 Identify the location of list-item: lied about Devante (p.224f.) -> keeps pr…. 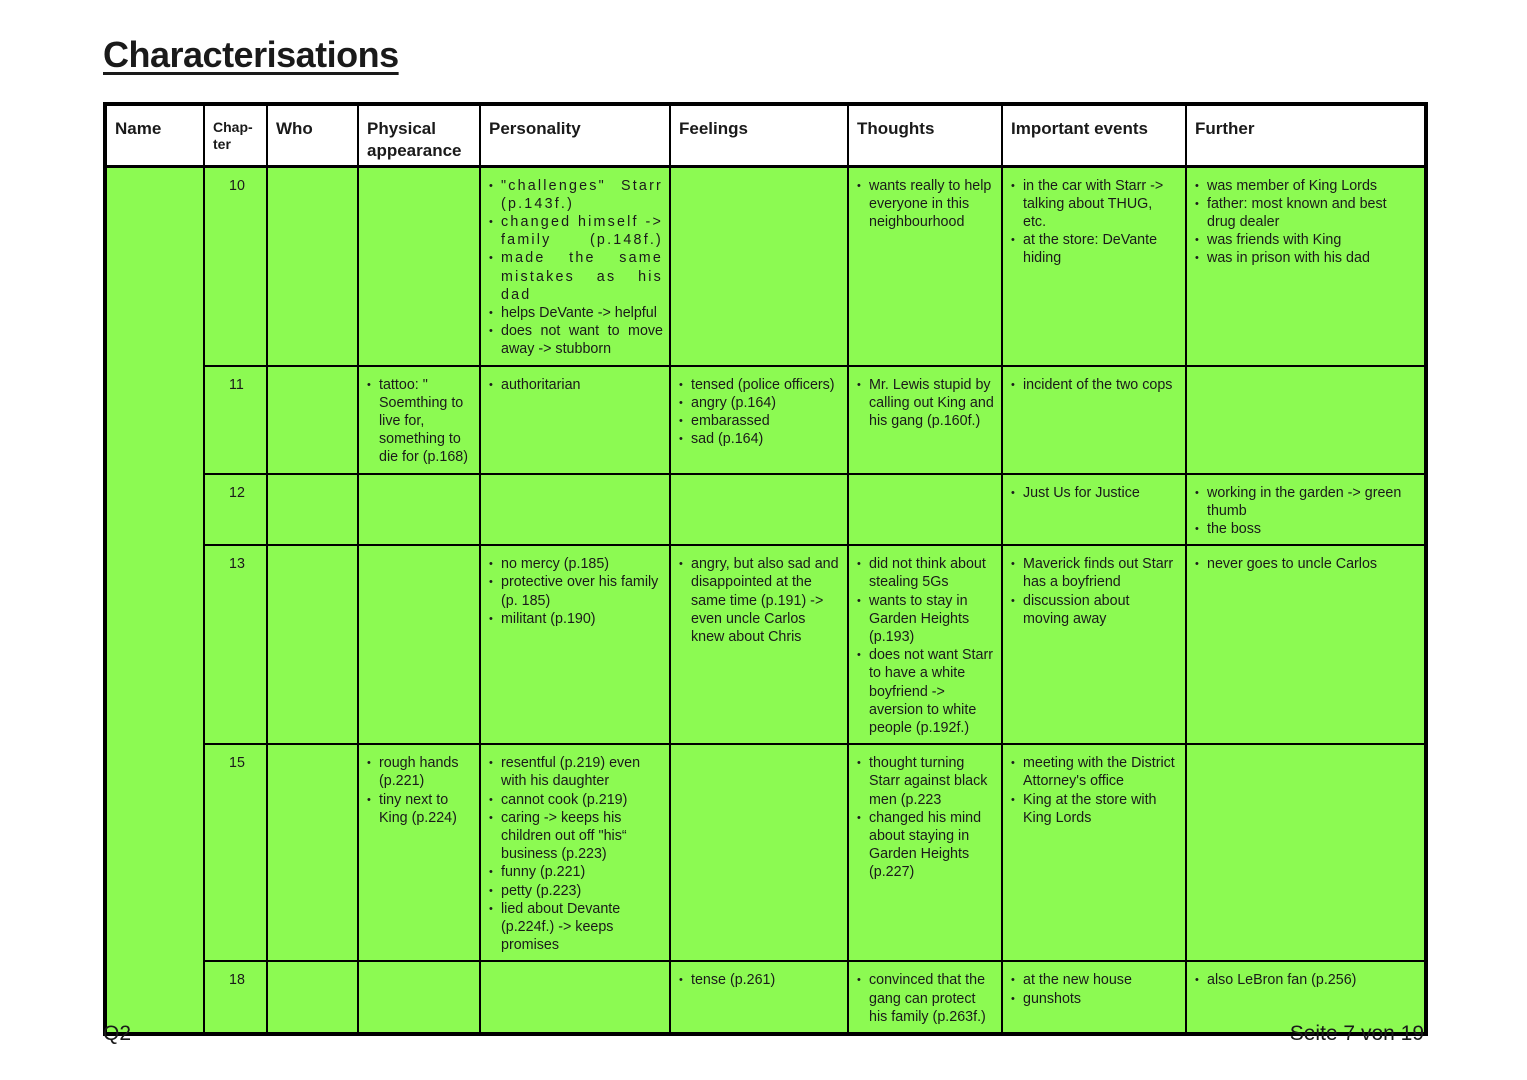
(576, 927).